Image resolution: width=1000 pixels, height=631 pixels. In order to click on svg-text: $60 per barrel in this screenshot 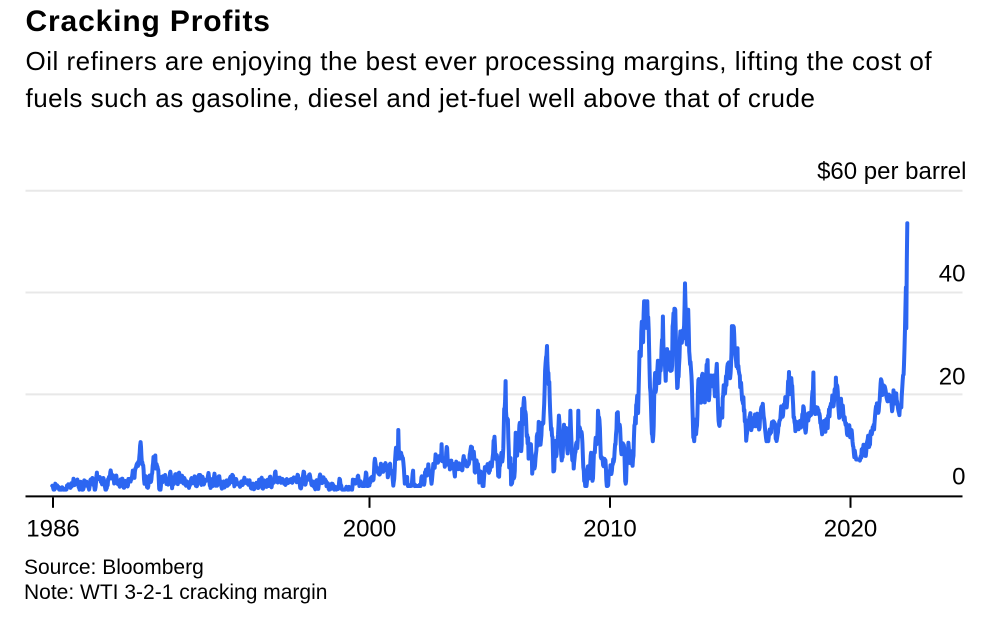, I will do `click(891, 171)`.